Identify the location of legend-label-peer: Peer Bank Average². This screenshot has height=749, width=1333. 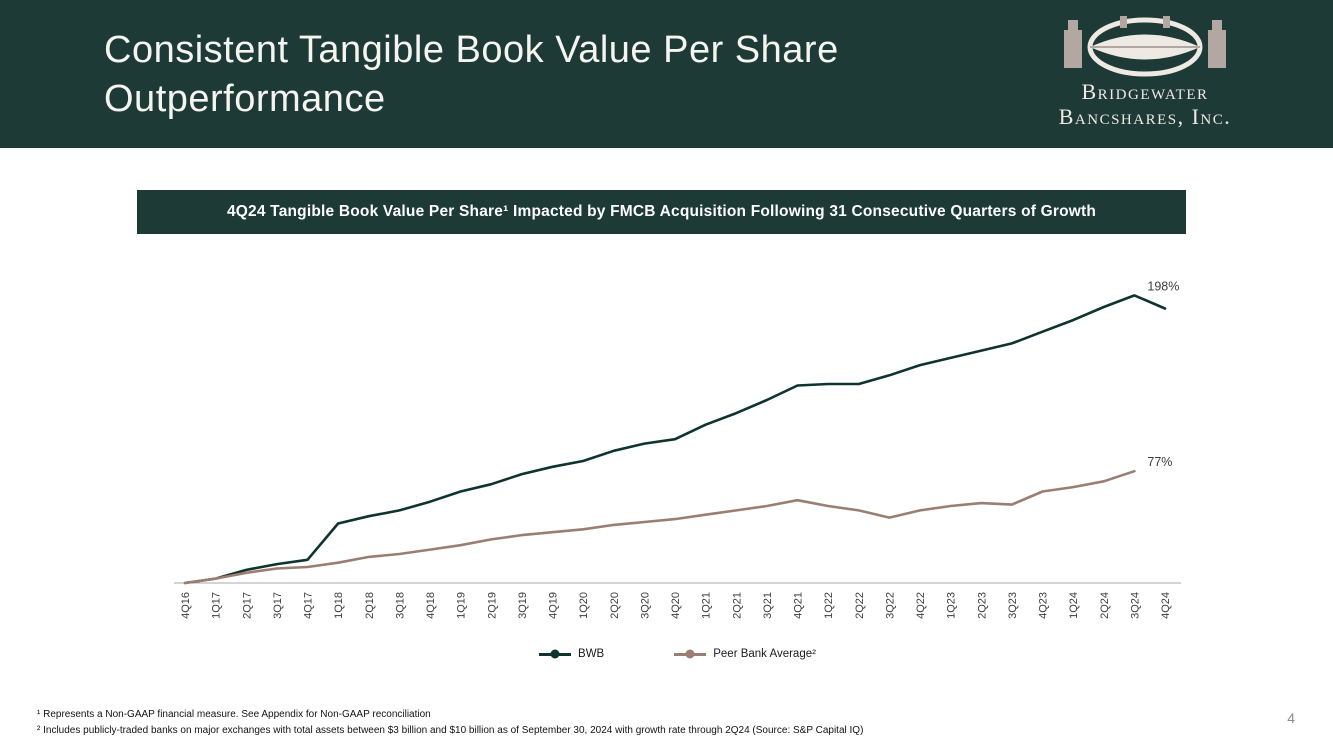
(764, 654).